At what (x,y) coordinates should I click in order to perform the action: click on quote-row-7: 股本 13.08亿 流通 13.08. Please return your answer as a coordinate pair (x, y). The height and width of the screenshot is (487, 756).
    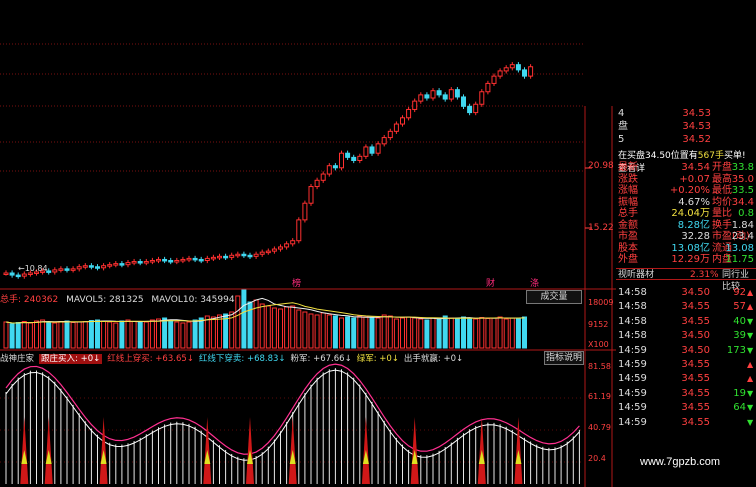
    Looking at the image, I should click on (686, 249).